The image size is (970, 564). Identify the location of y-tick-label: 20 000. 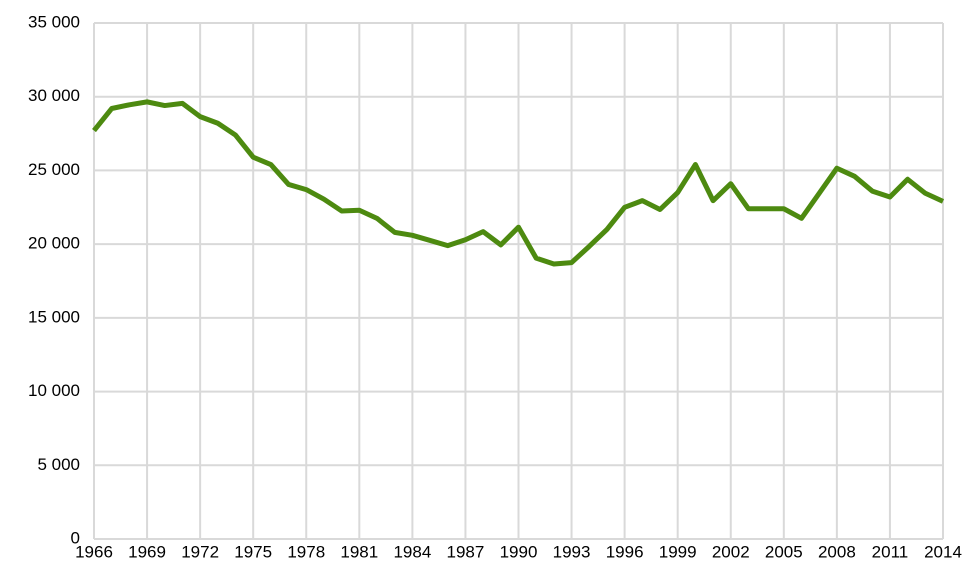
(54, 243).